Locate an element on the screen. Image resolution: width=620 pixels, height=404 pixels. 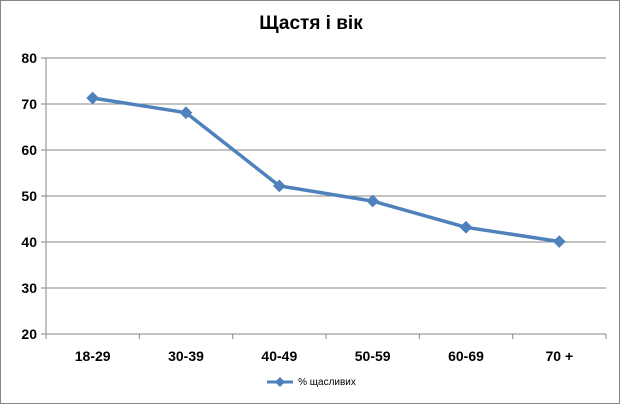
chart-title: Щастя і вік is located at coordinates (311, 23).